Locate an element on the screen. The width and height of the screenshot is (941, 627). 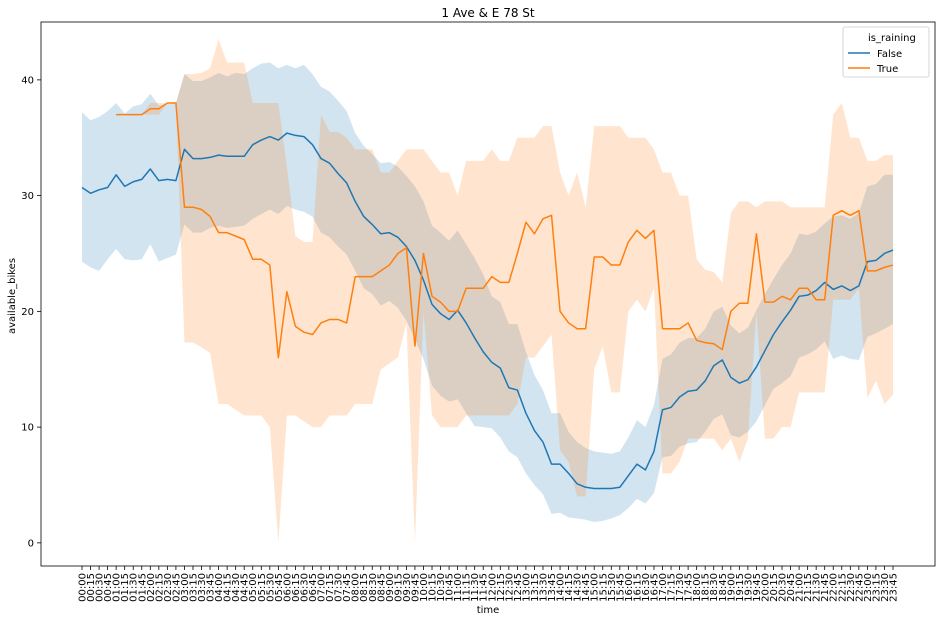
x-tick-label: 09:45 is located at coordinates (415, 587).